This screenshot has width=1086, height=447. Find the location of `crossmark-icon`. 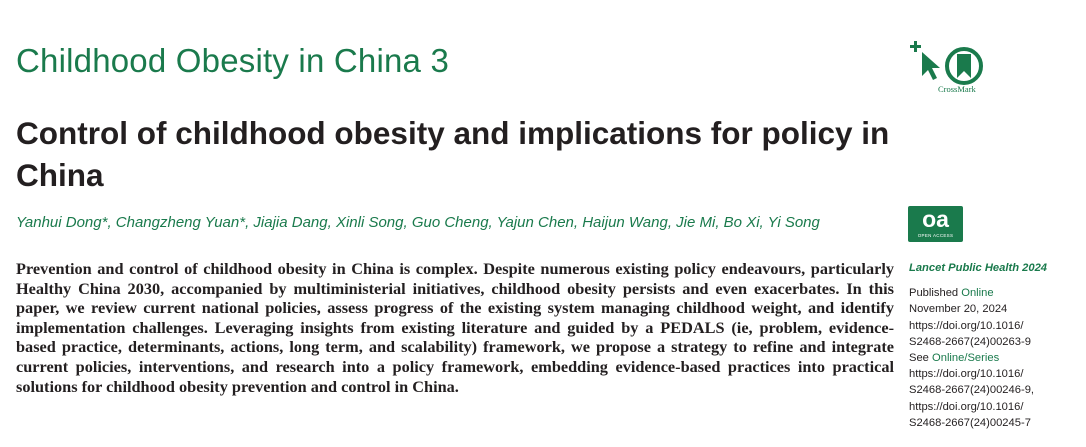

crossmark-icon is located at coordinates (948, 70).